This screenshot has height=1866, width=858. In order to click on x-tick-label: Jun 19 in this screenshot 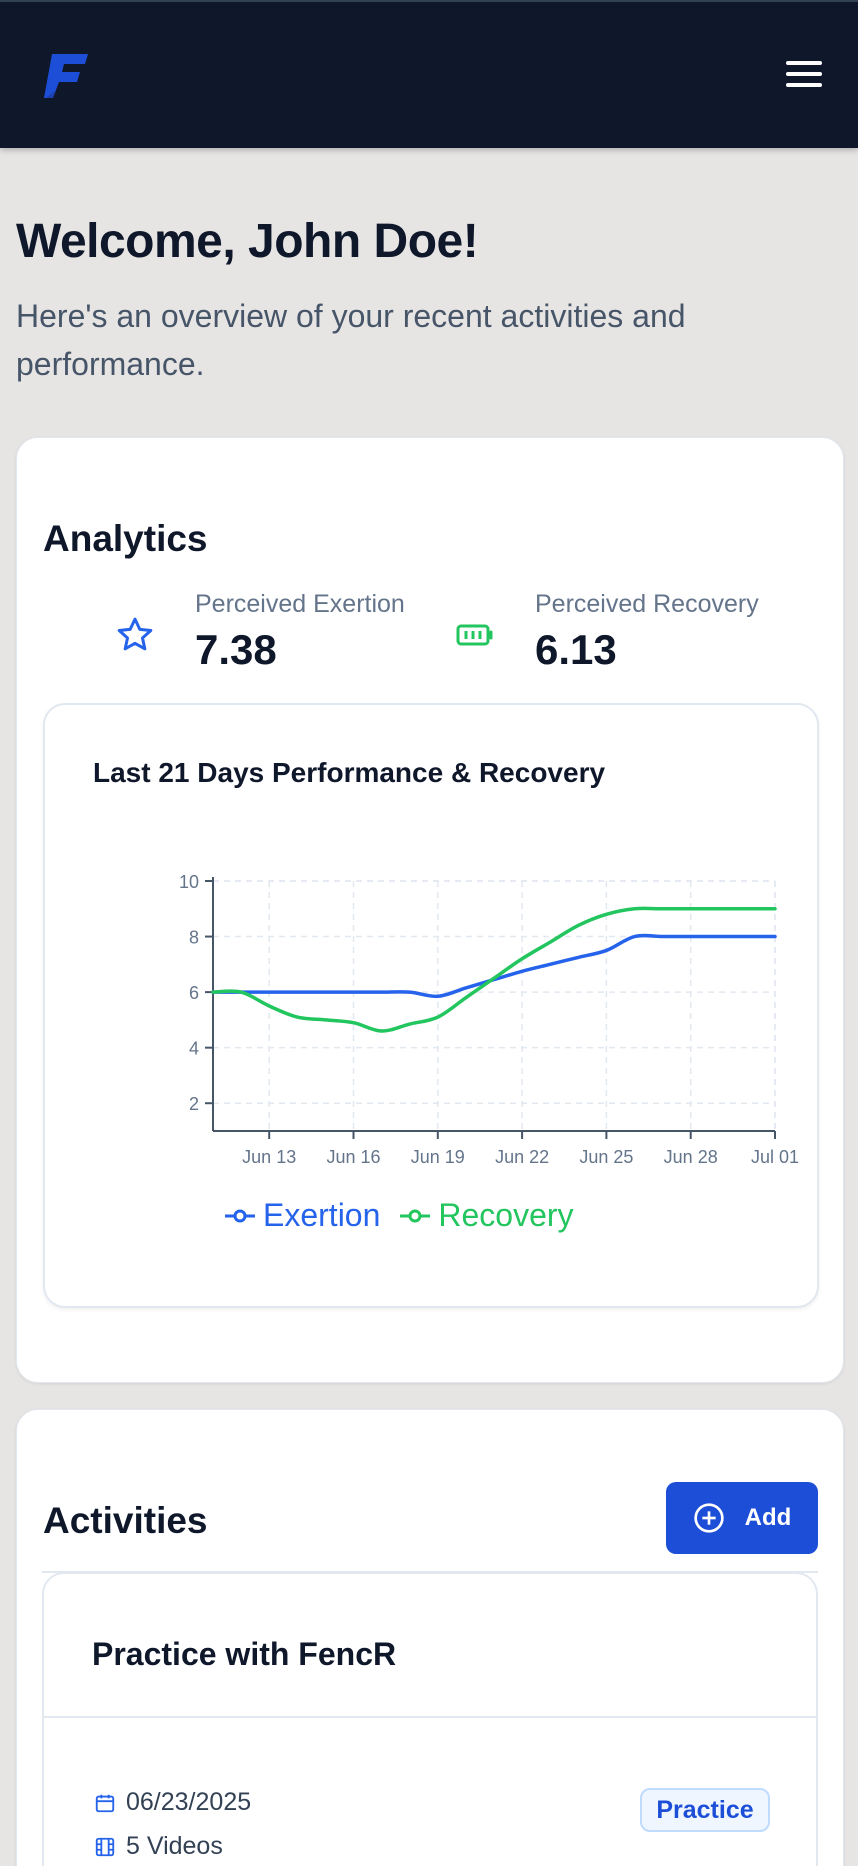, I will do `click(438, 1157)`.